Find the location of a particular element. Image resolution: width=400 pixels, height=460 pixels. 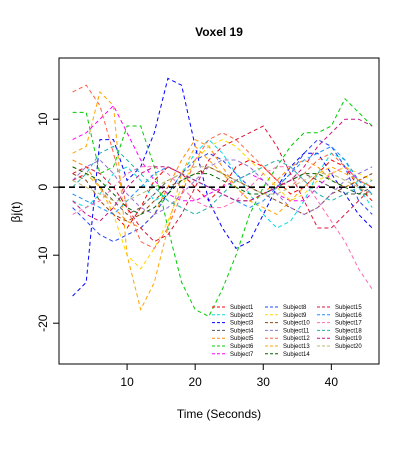

legend-label: Subject1 is located at coordinates (242, 308).